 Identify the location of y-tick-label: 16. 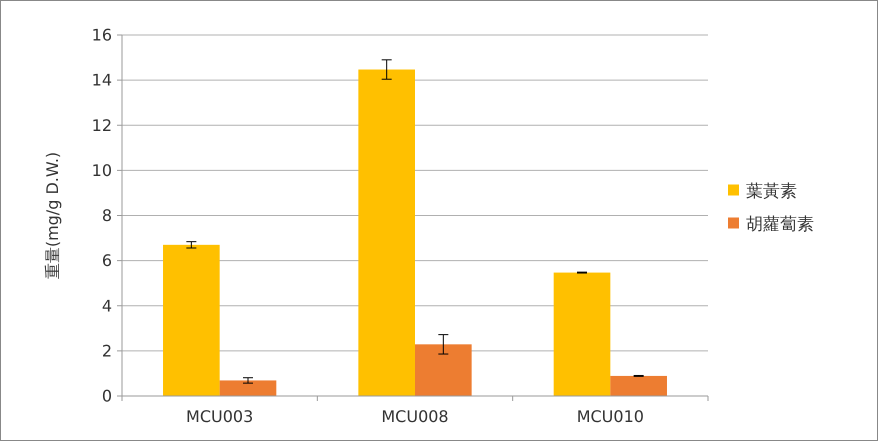
(102, 35).